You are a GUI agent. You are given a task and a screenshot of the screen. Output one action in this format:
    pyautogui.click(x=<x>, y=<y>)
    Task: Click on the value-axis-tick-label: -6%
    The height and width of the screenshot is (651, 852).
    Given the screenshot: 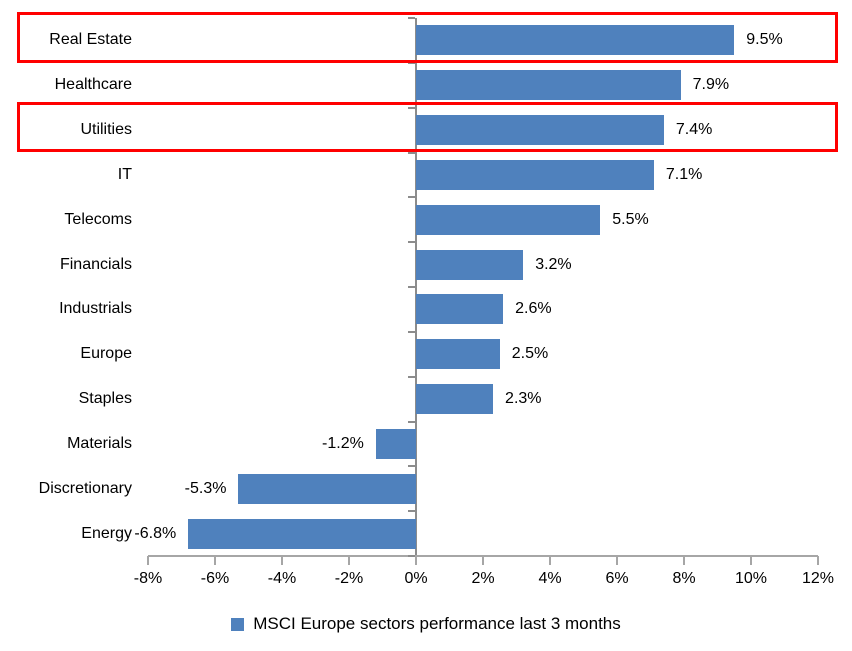 What is the action you would take?
    pyautogui.click(x=215, y=578)
    